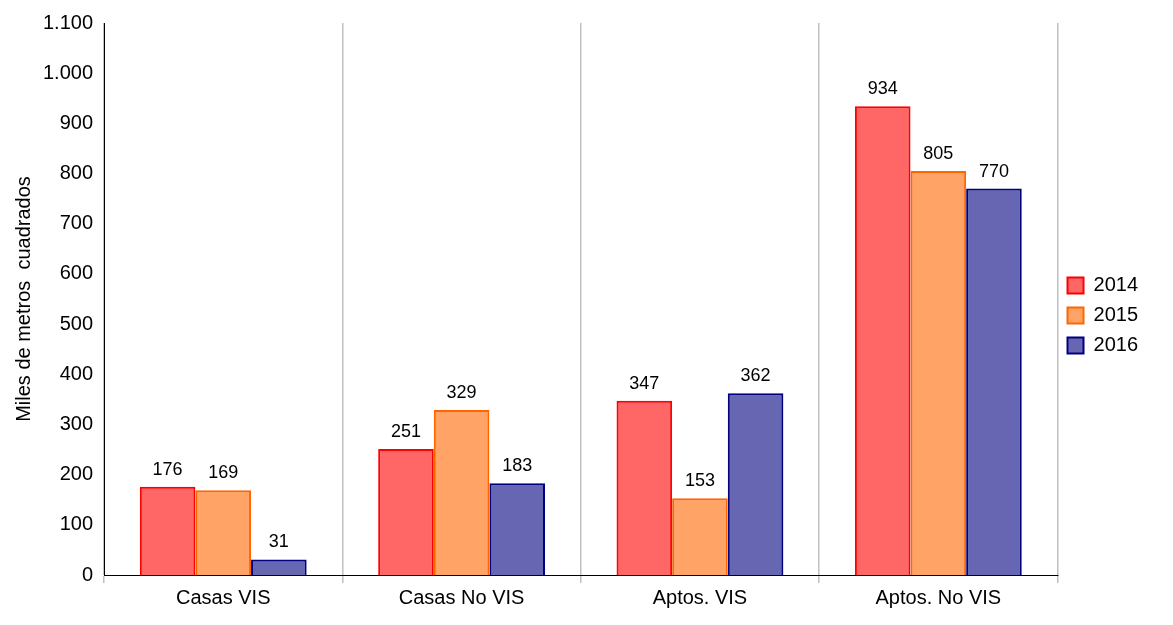 The image size is (1173, 625). Describe the element at coordinates (461, 391) in the screenshot. I see `data-label: 329` at that location.